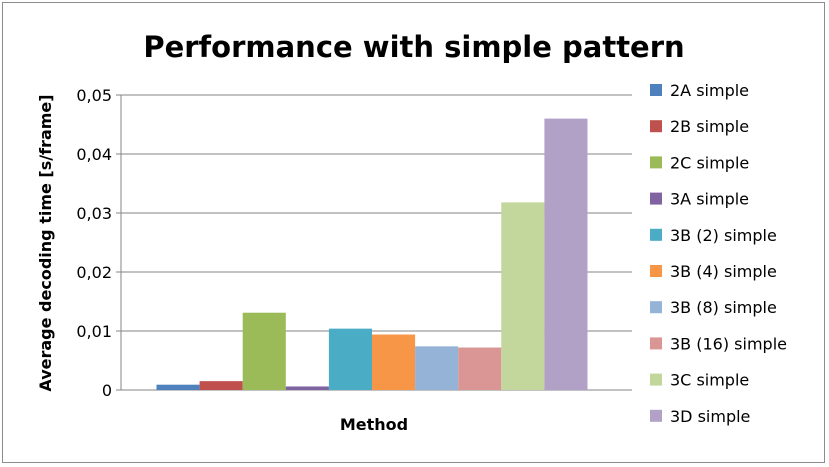 The image size is (829, 467). I want to click on legend-label: 3C simple, so click(709, 380).